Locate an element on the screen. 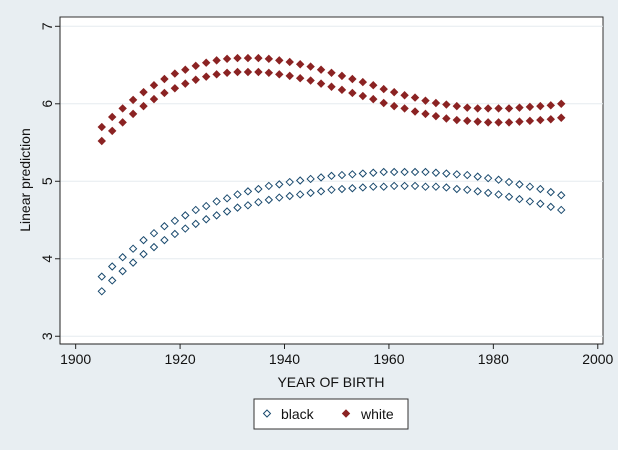  legend-black-label: black is located at coordinates (298, 414).